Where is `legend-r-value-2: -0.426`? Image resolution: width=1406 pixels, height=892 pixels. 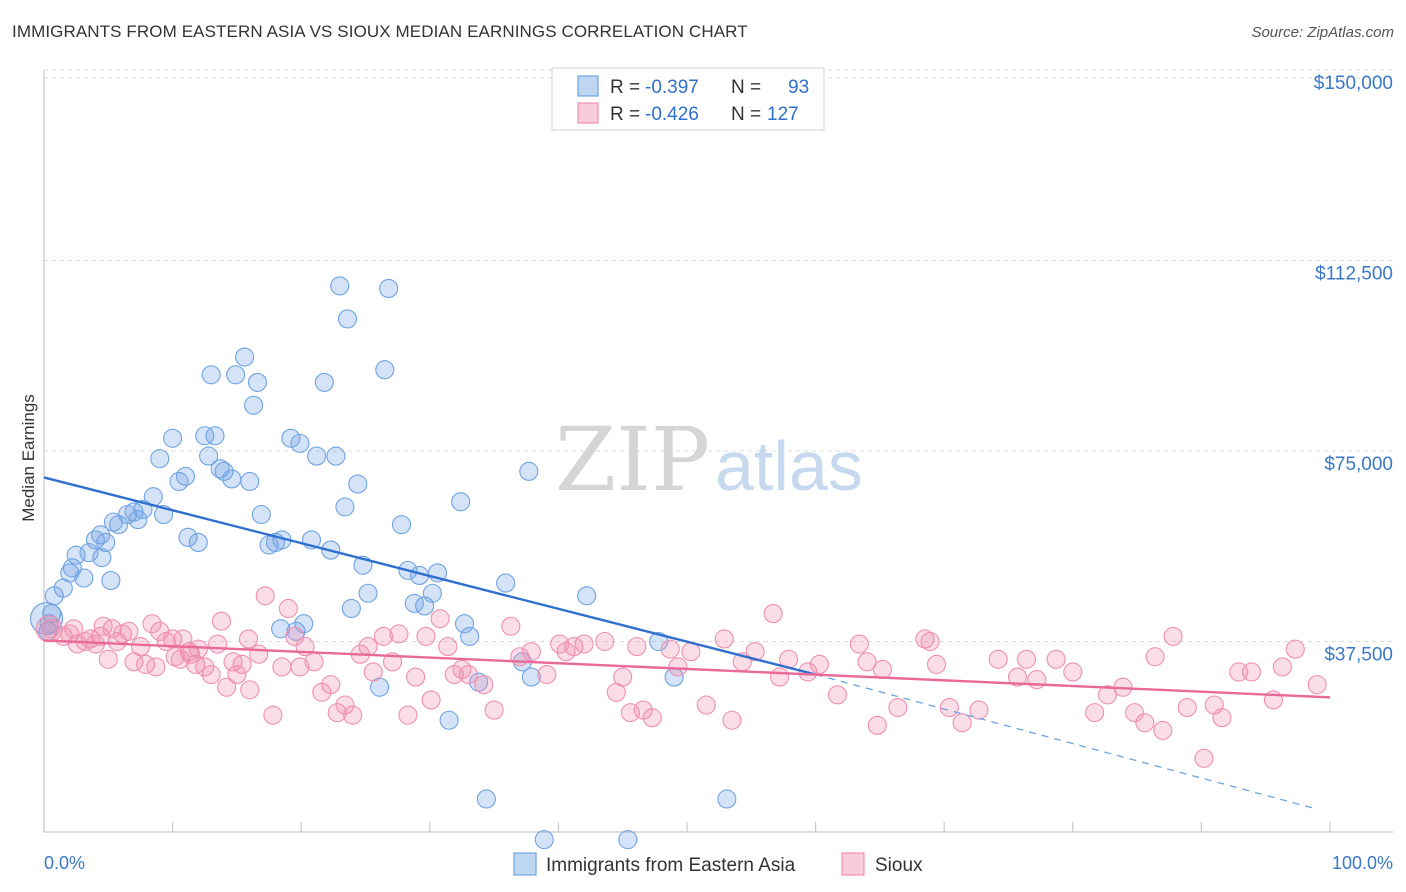 legend-r-value-2: -0.426 is located at coordinates (672, 114).